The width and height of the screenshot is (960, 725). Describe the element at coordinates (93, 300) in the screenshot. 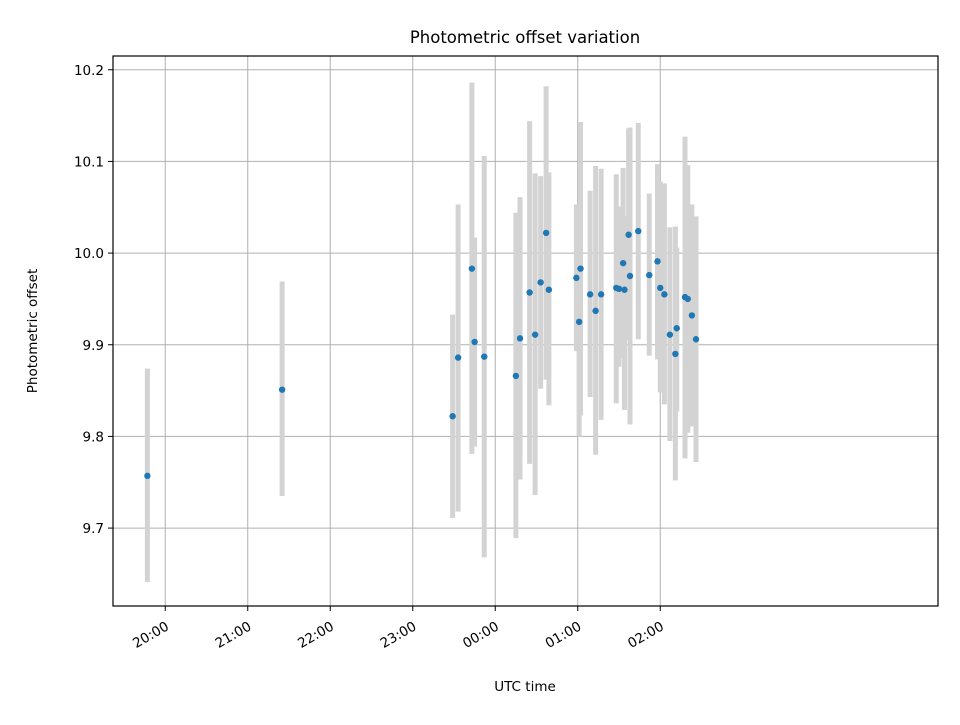

I see `y-axis-ticks: 9.7 9.8 9.9 10.0 10.1 10.2` at that location.